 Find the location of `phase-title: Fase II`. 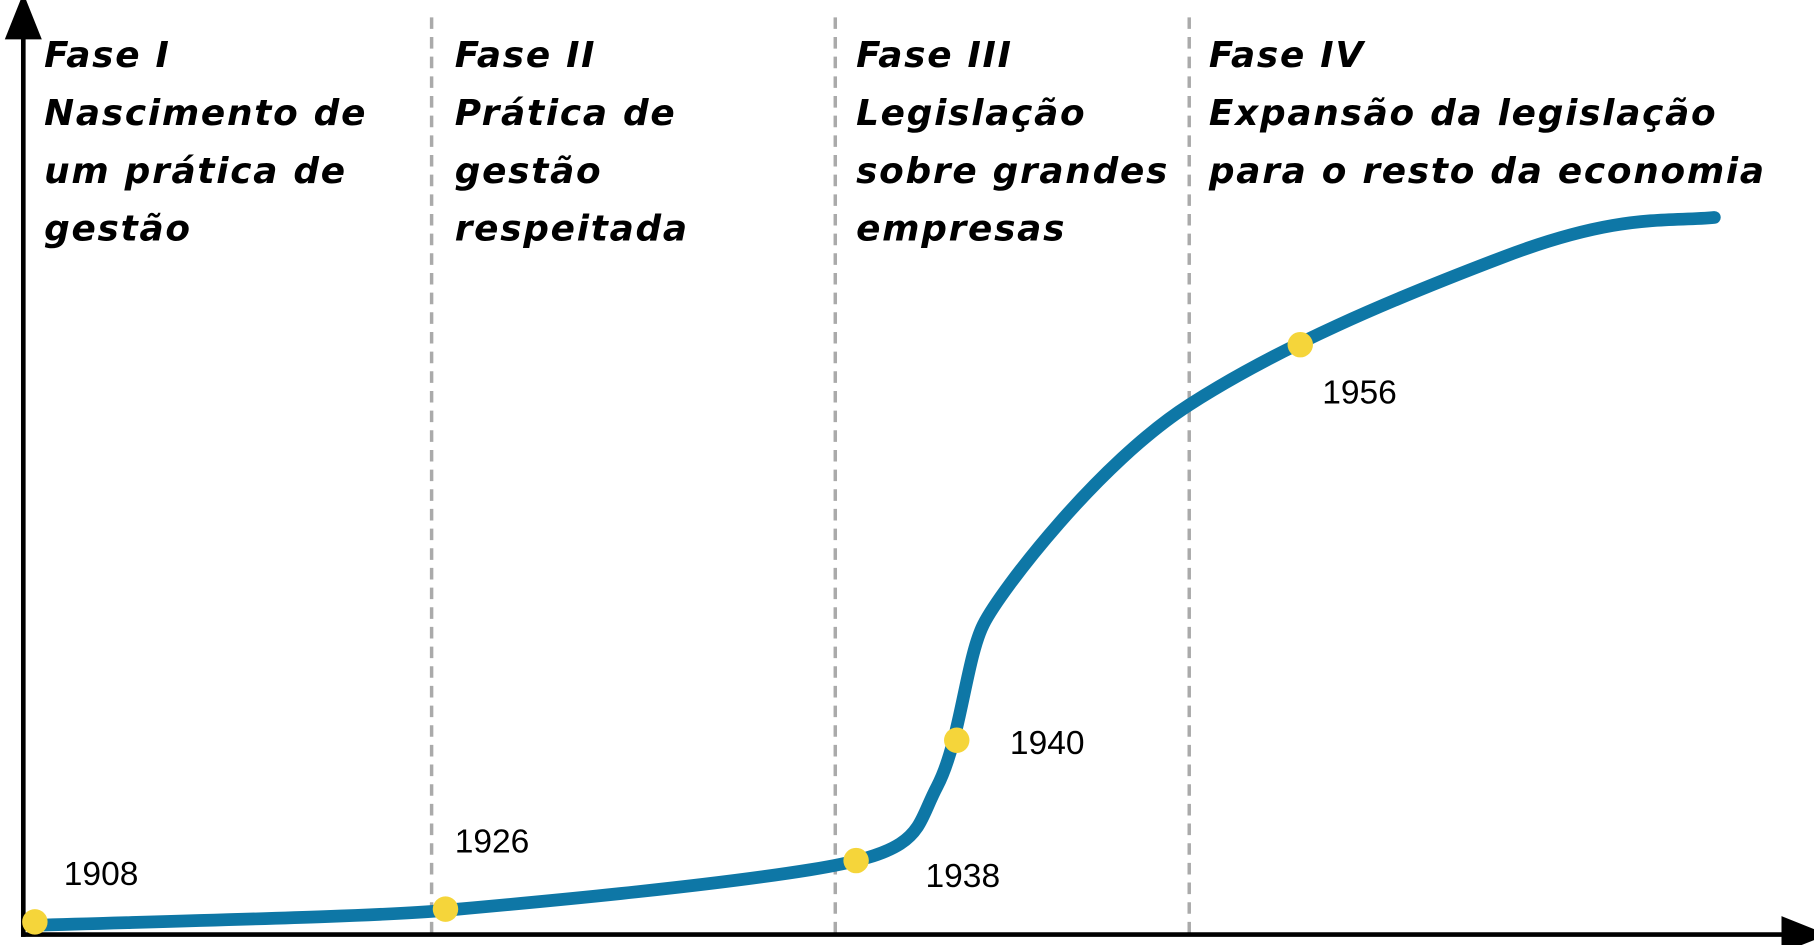

phase-title: Fase II is located at coordinates (526, 55).